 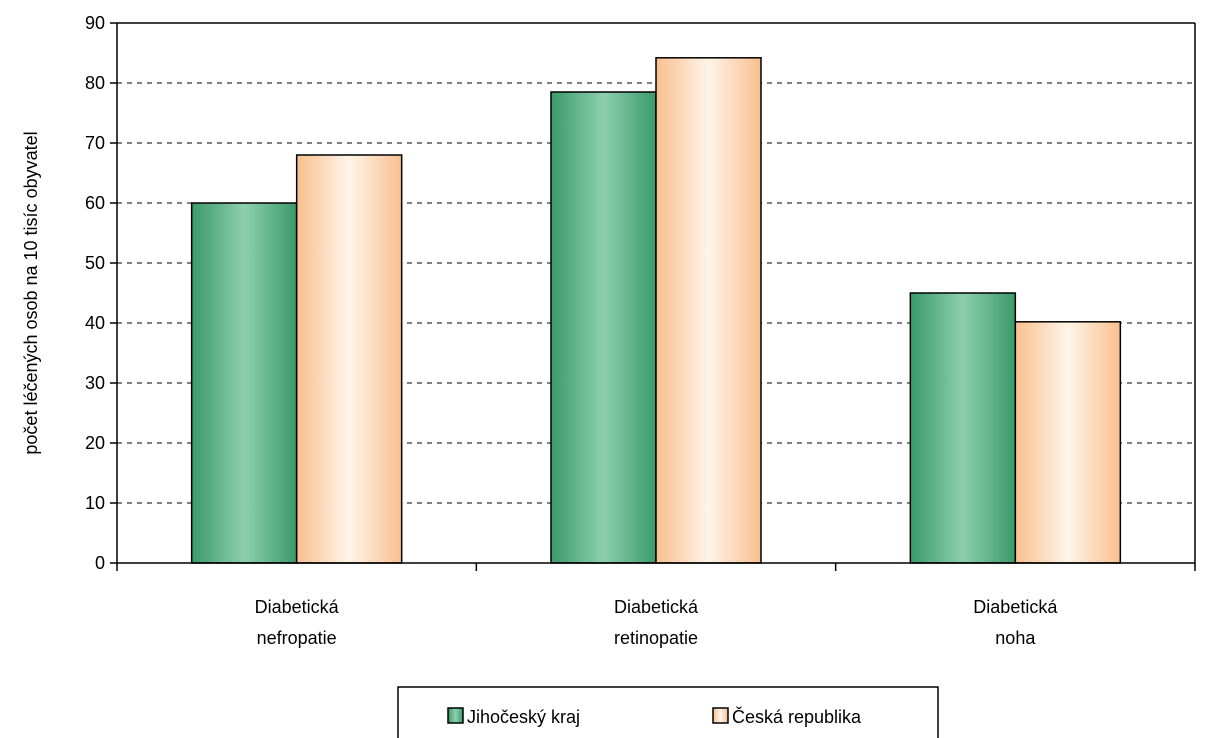 I want to click on y-tick-label: 40, so click(x=95, y=323).